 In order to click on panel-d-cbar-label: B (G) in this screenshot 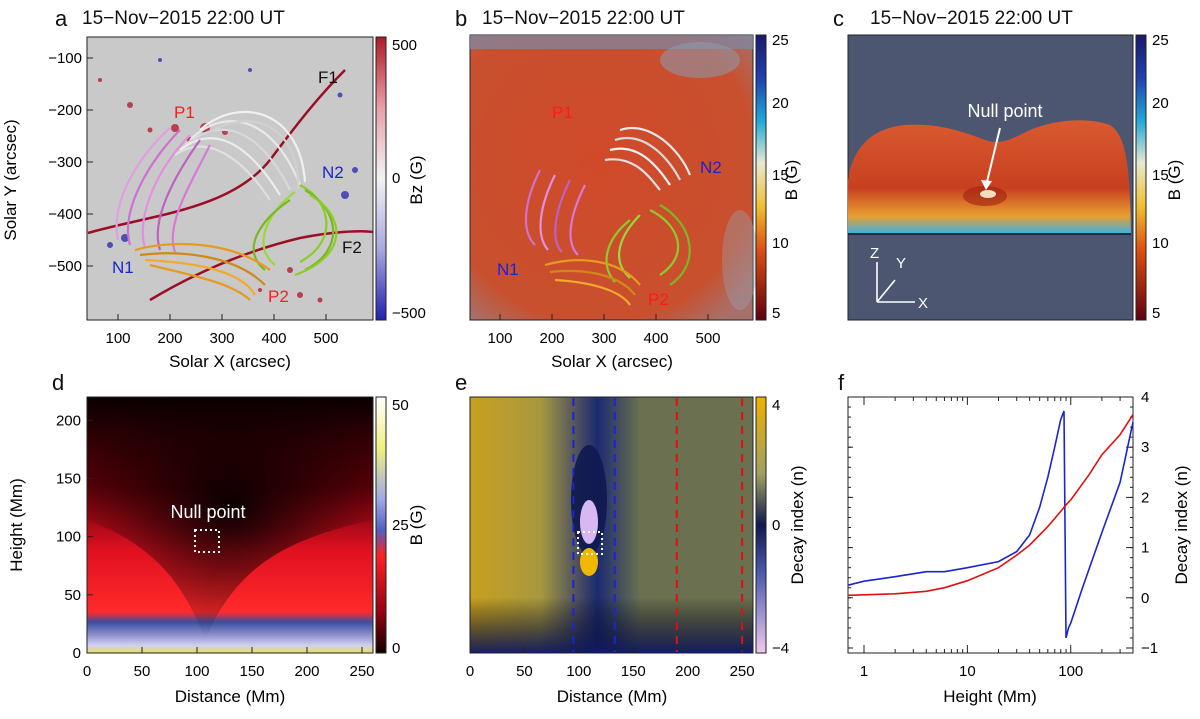, I will do `click(416, 525)`.